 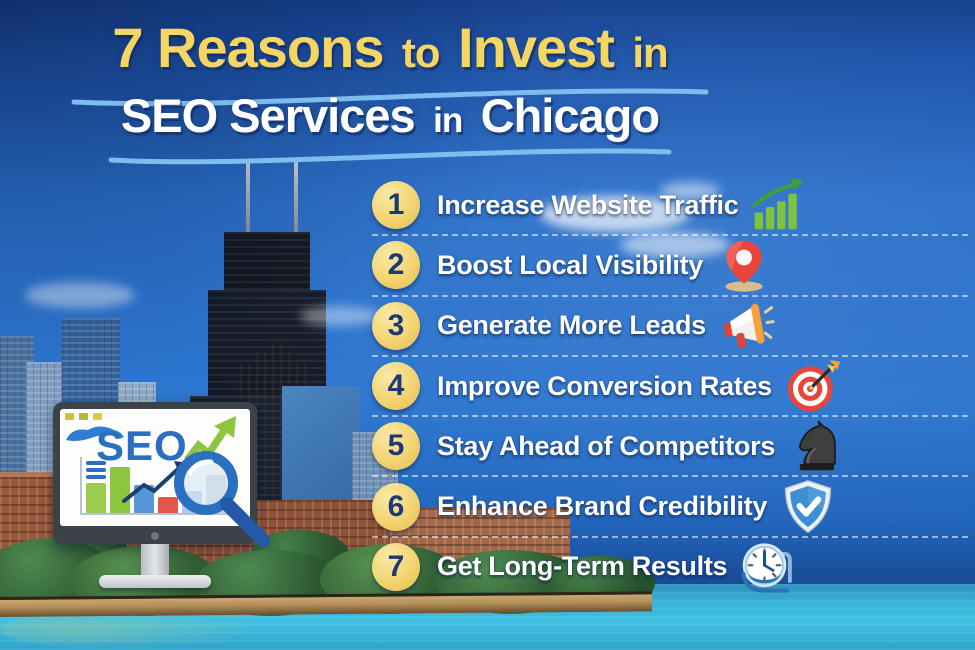 What do you see at coordinates (604, 385) in the screenshot?
I see `reason-label: Improve Conversion Rates` at bounding box center [604, 385].